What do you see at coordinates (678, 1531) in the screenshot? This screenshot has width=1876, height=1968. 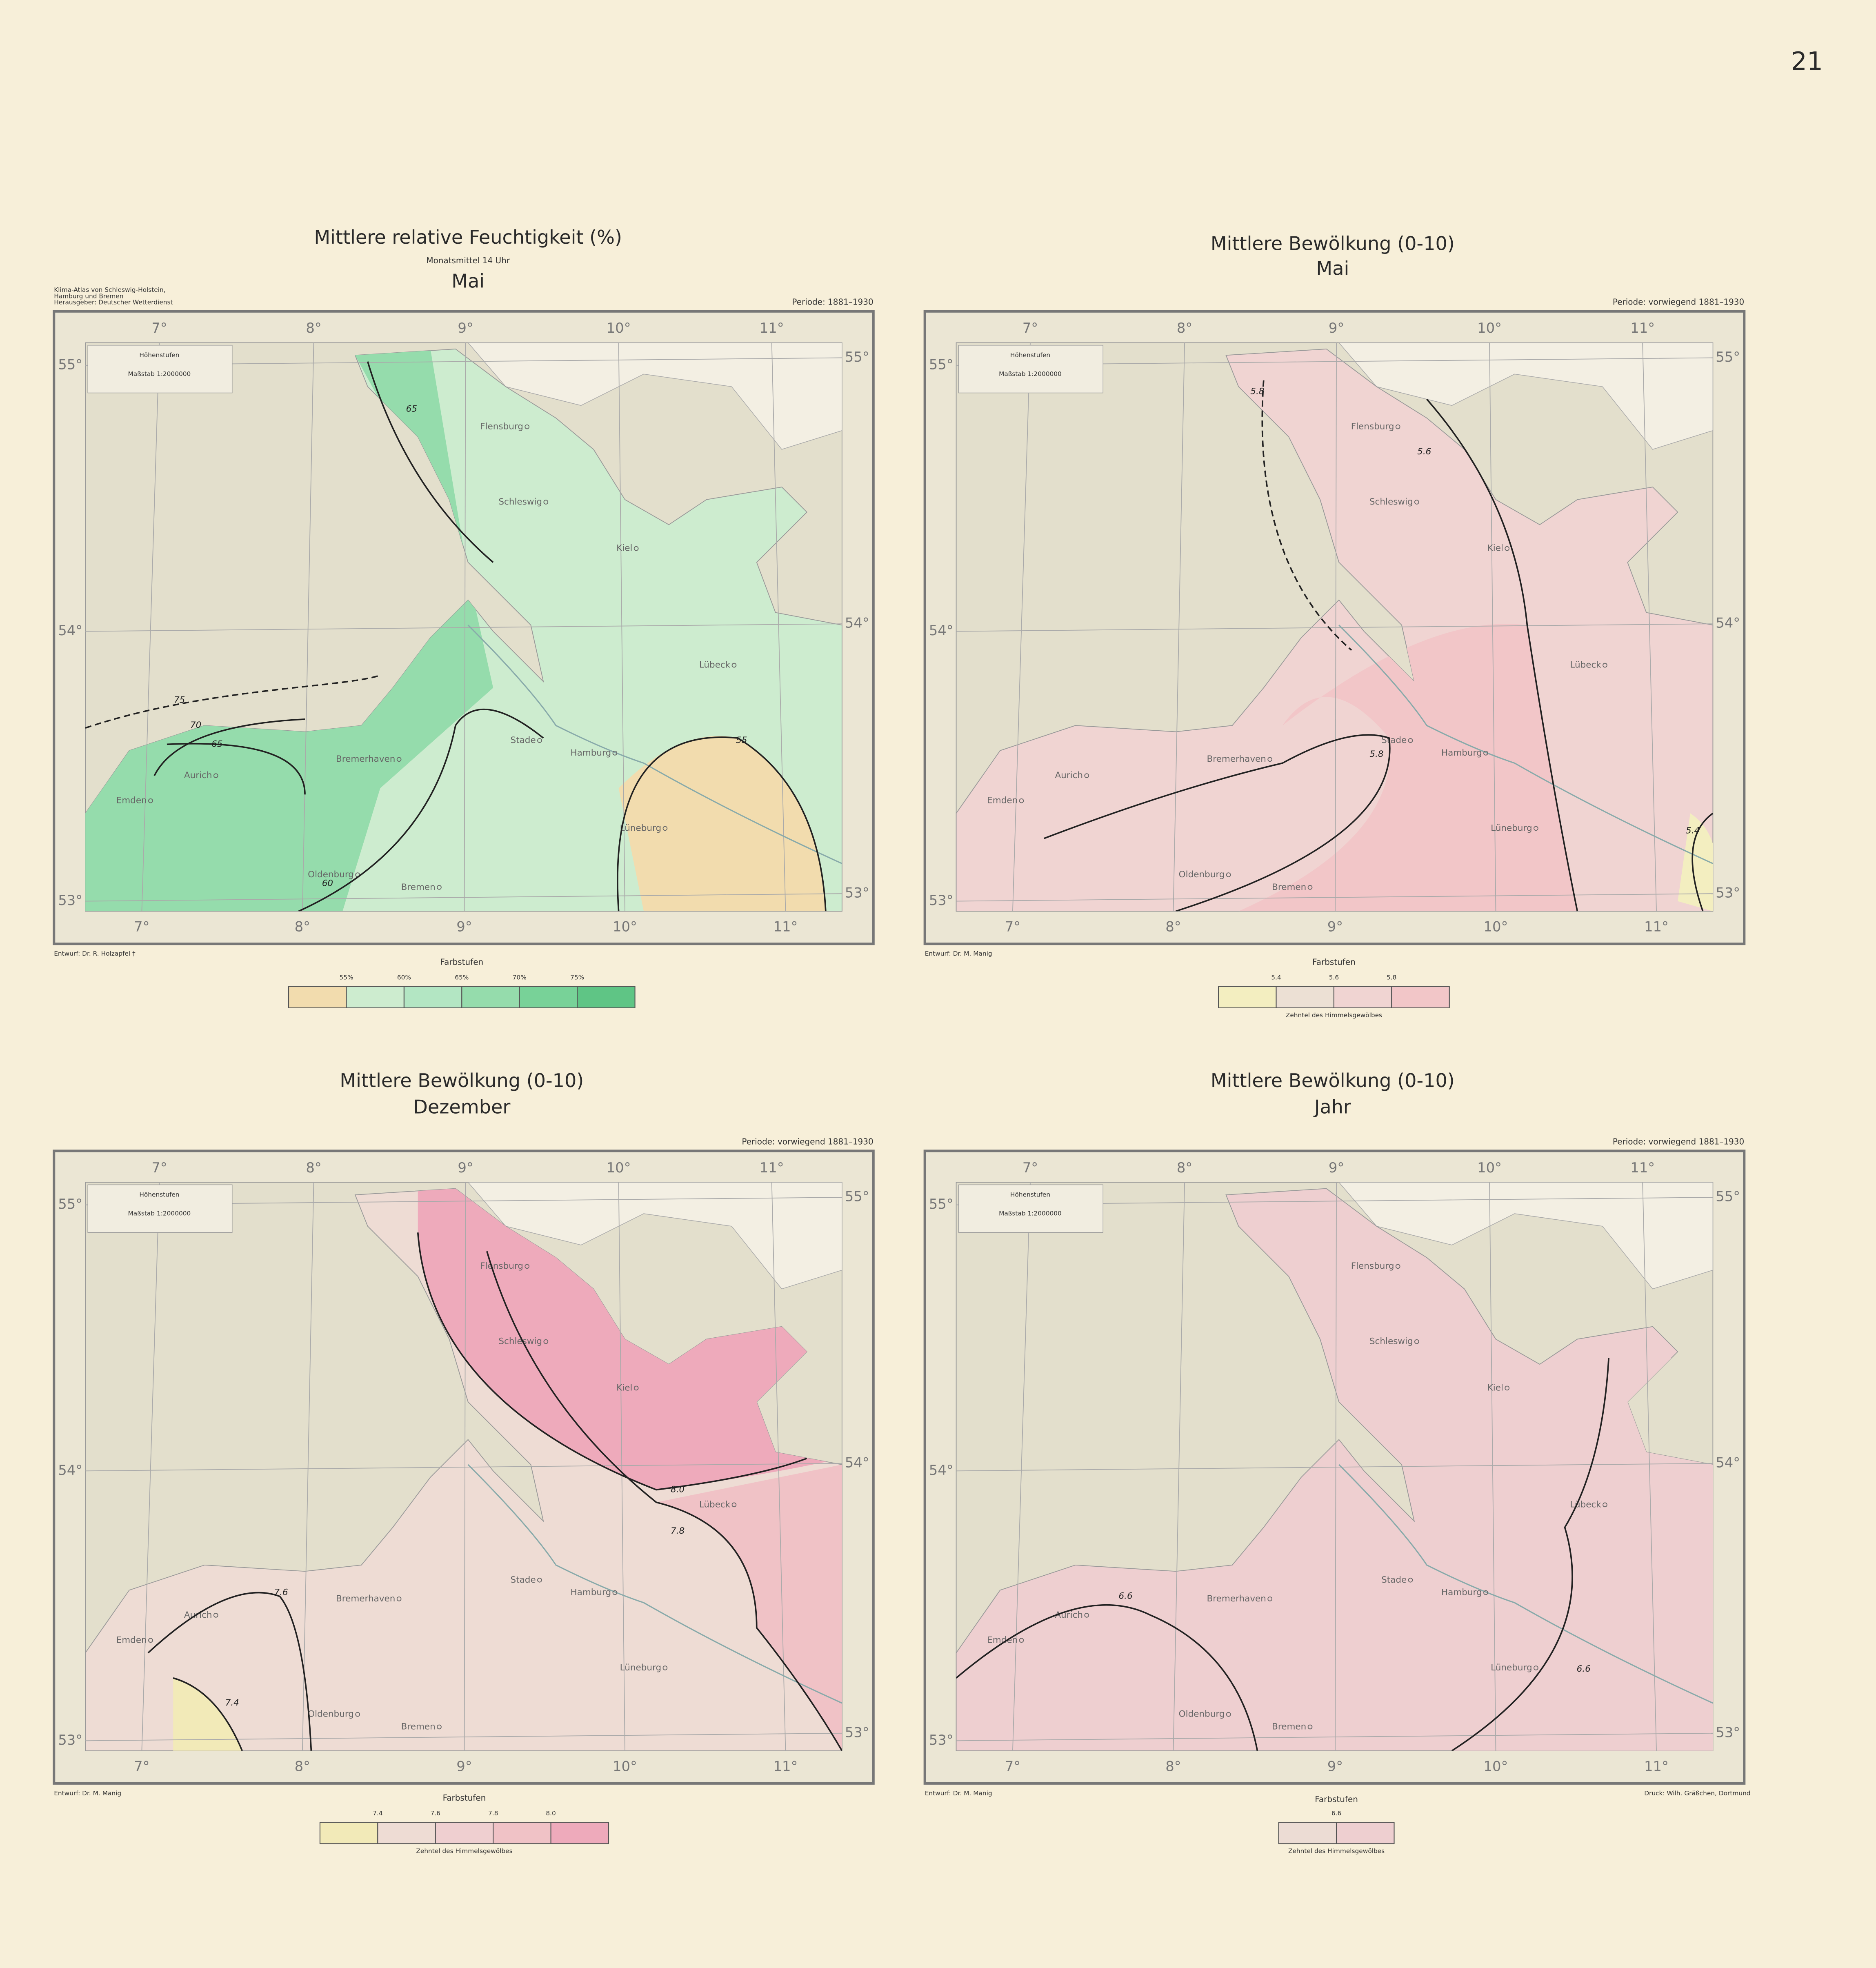 I see `isoline-label: 7.8` at bounding box center [678, 1531].